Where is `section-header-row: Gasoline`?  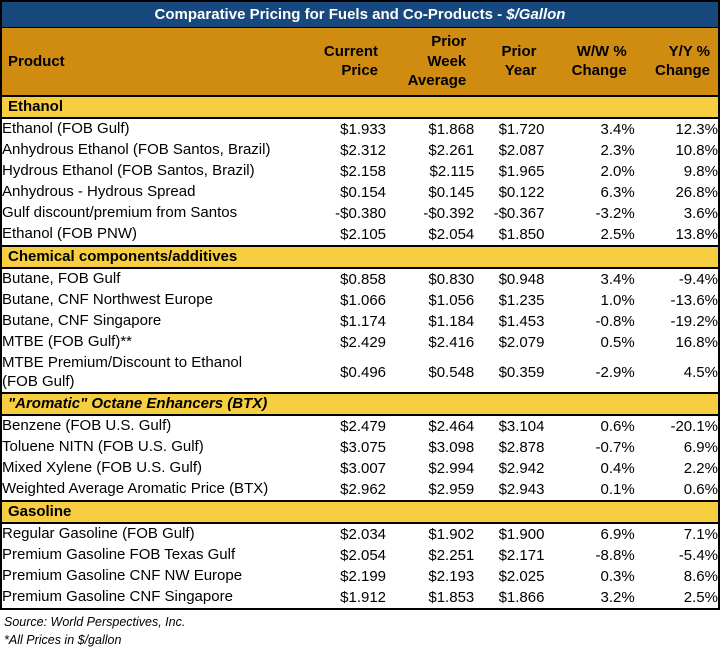 section-header-row: Gasoline is located at coordinates (360, 511).